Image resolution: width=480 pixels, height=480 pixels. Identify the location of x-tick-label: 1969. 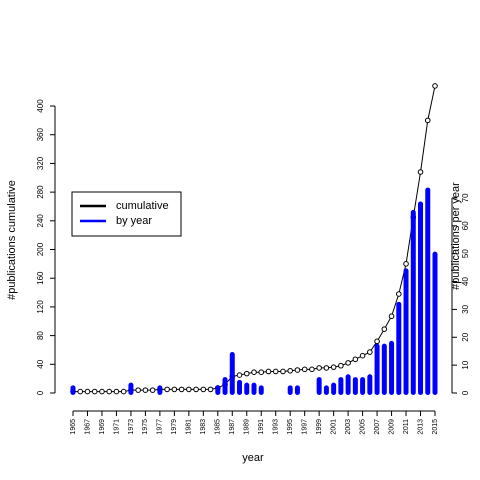
(102, 427).